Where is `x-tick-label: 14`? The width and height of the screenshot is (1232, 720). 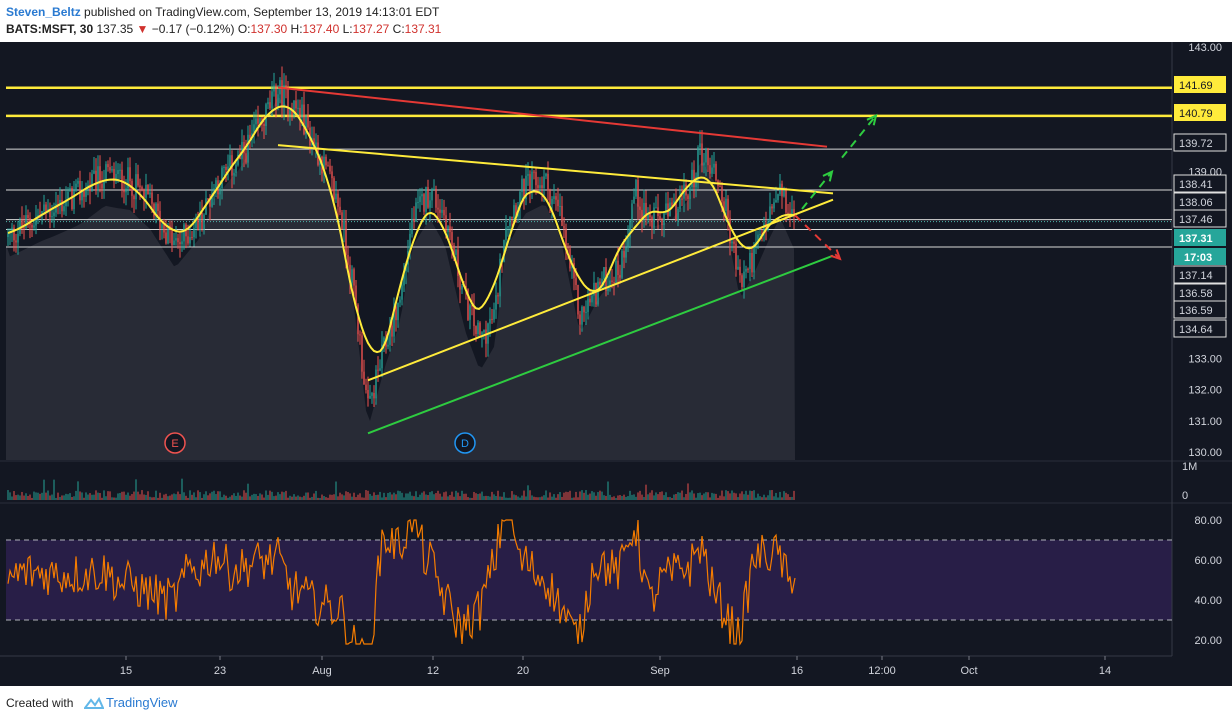
x-tick-label: 14 is located at coordinates (1105, 671).